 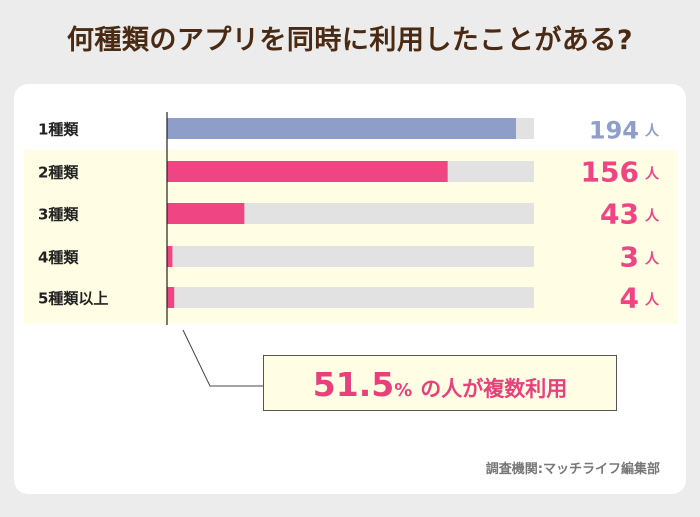 What do you see at coordinates (614, 131) in the screenshot?
I see `value-label: 194` at bounding box center [614, 131].